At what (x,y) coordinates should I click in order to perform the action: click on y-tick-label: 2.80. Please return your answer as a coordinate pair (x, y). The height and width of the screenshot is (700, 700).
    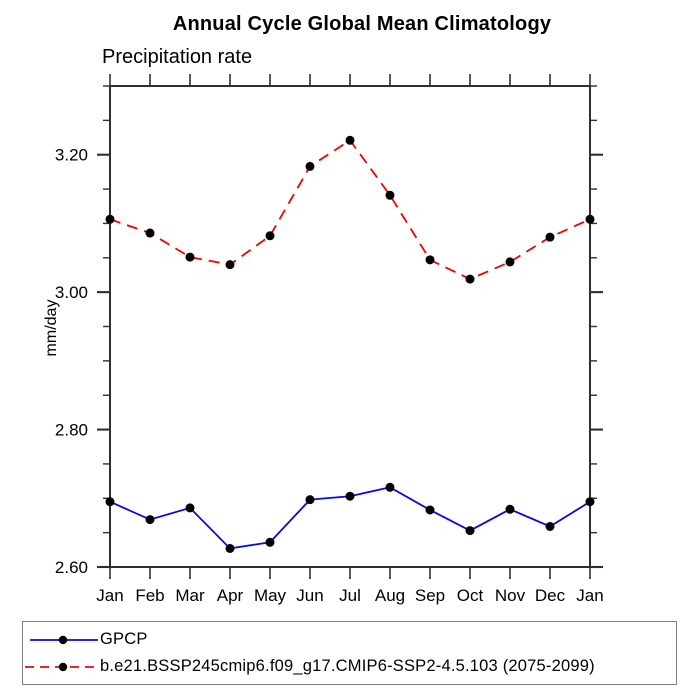
    Looking at the image, I should click on (71, 430).